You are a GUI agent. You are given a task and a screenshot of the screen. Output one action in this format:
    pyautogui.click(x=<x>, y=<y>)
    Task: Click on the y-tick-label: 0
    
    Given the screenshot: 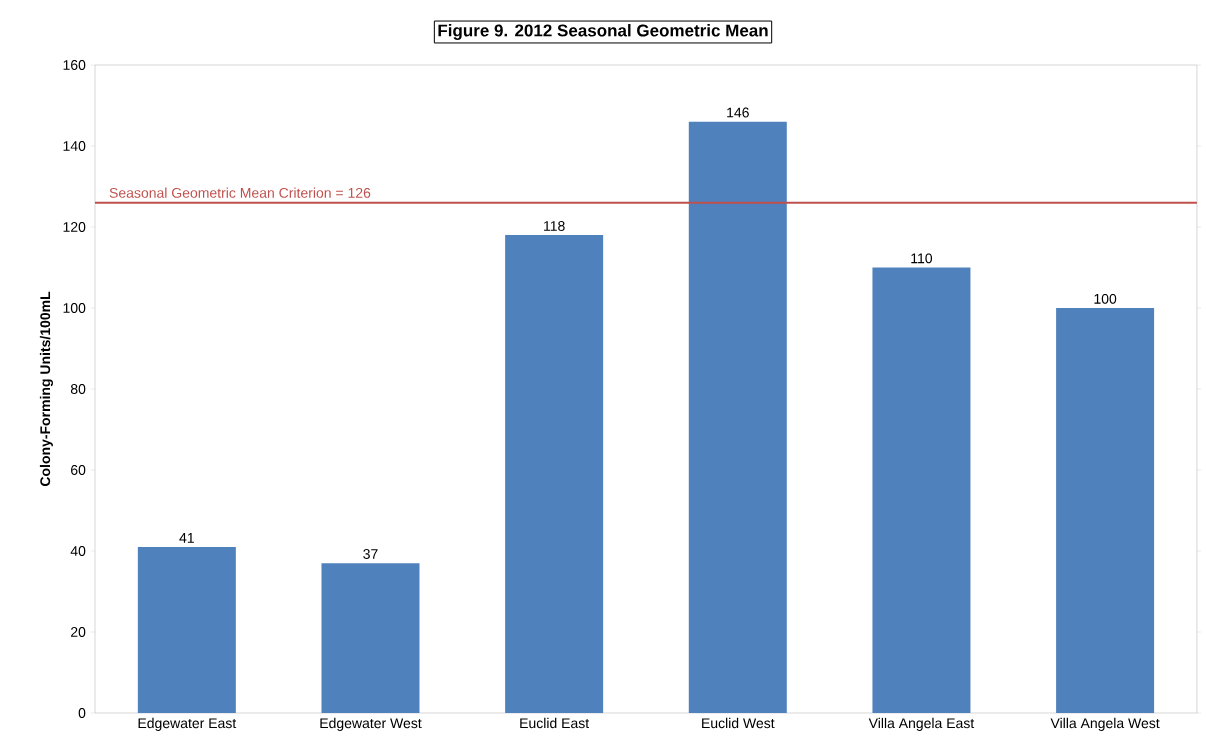 What is the action you would take?
    pyautogui.click(x=82, y=713)
    